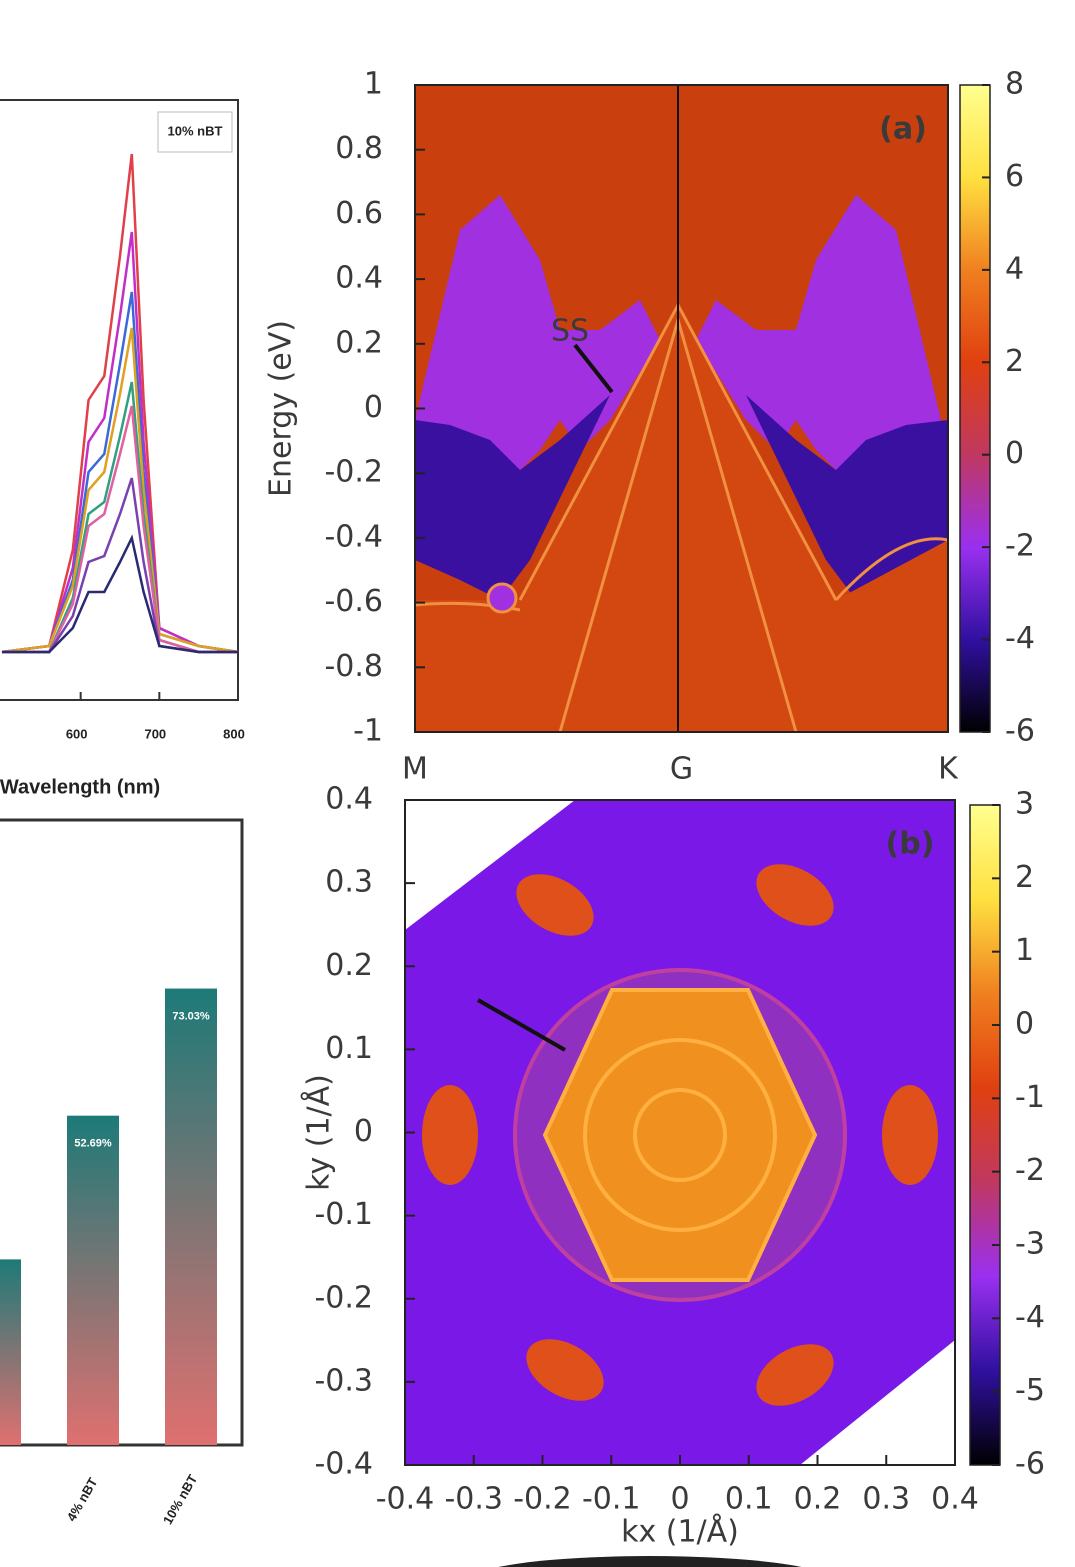 This screenshot has width=1075, height=1567. Describe the element at coordinates (542, 1499) in the screenshot. I see `x-tick-label: -0.2` at that location.